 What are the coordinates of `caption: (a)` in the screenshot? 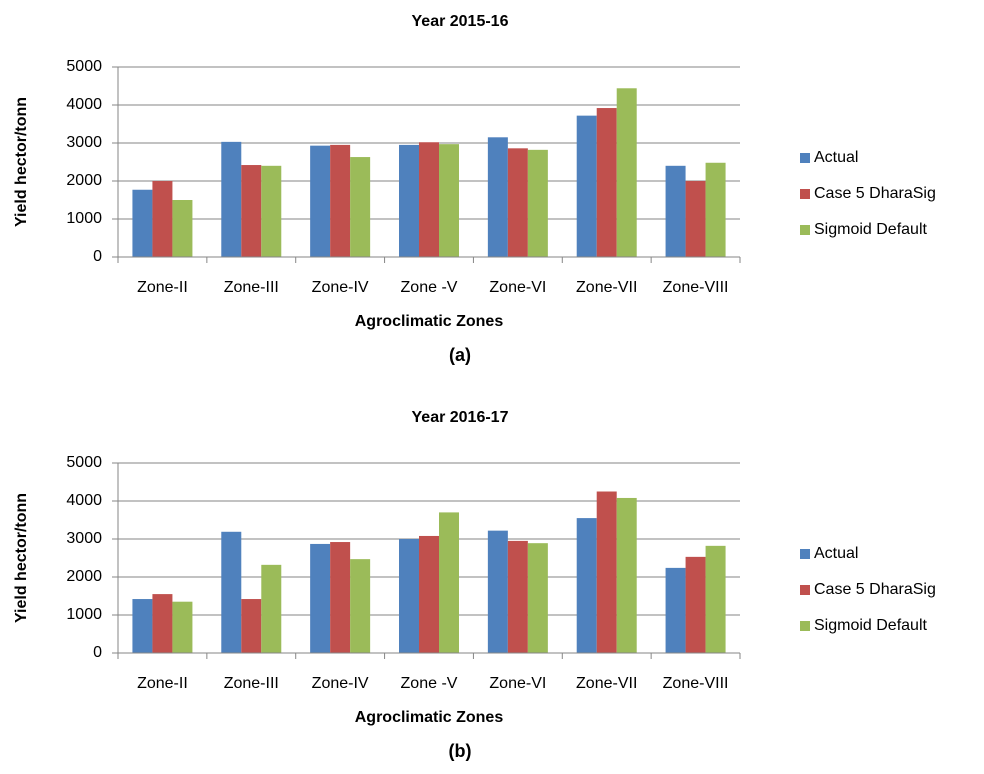 It's located at (460, 355).